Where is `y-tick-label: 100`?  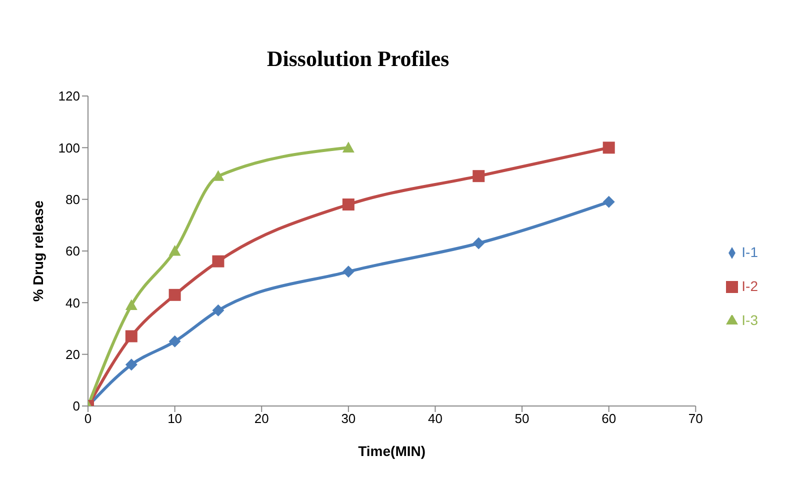 y-tick-label: 100 is located at coordinates (69, 148).